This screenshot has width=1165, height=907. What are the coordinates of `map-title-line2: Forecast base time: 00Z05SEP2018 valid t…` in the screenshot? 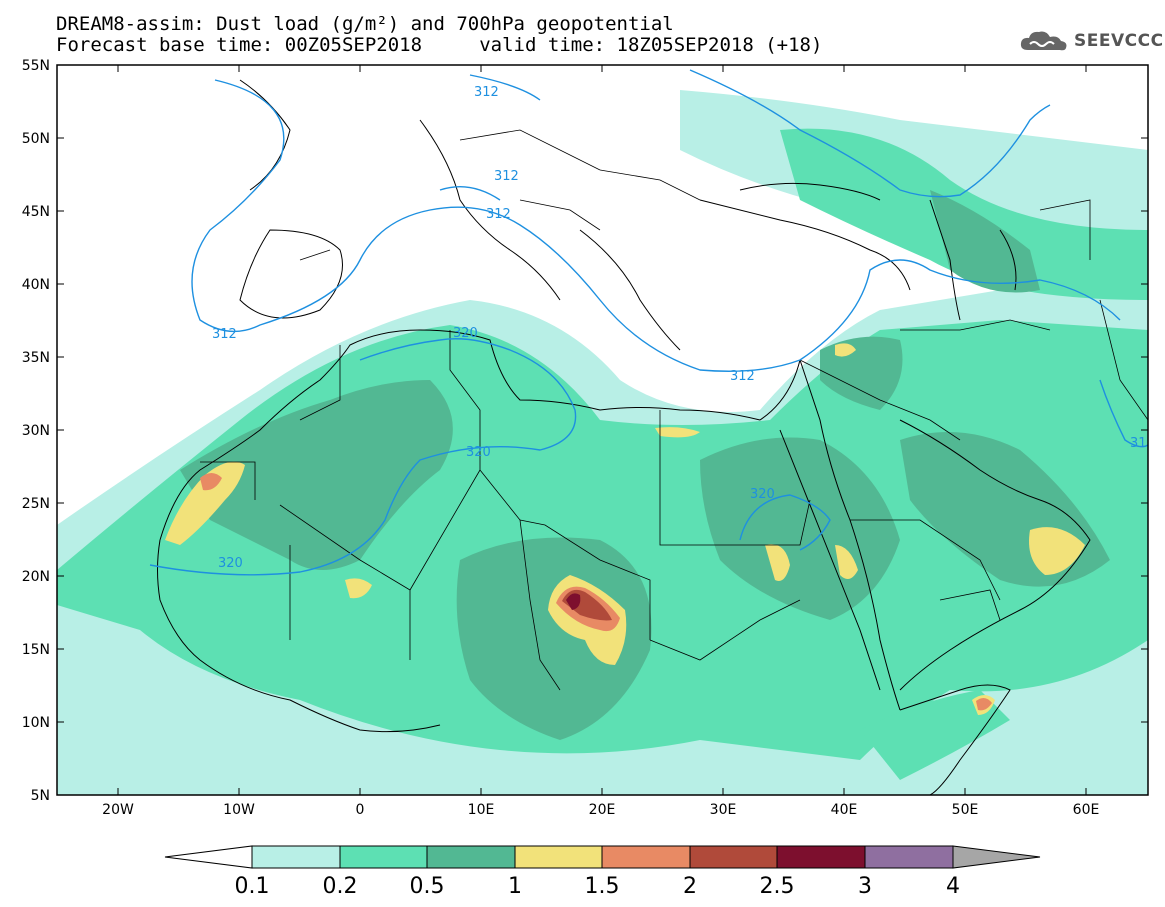 It's located at (439, 45).